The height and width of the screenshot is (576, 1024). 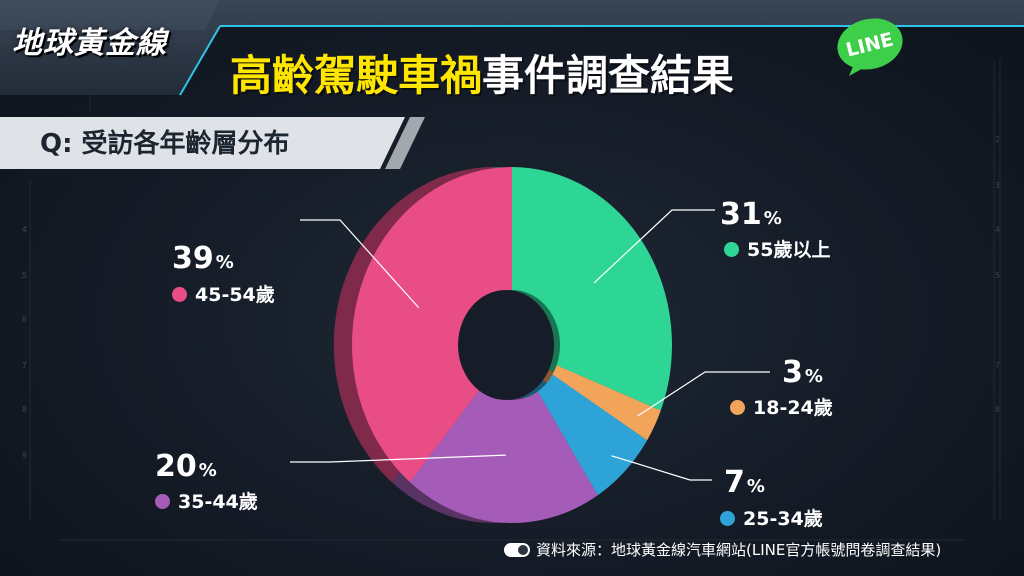 What do you see at coordinates (223, 295) in the screenshot?
I see `legend-45-54: 45-54歲` at bounding box center [223, 295].